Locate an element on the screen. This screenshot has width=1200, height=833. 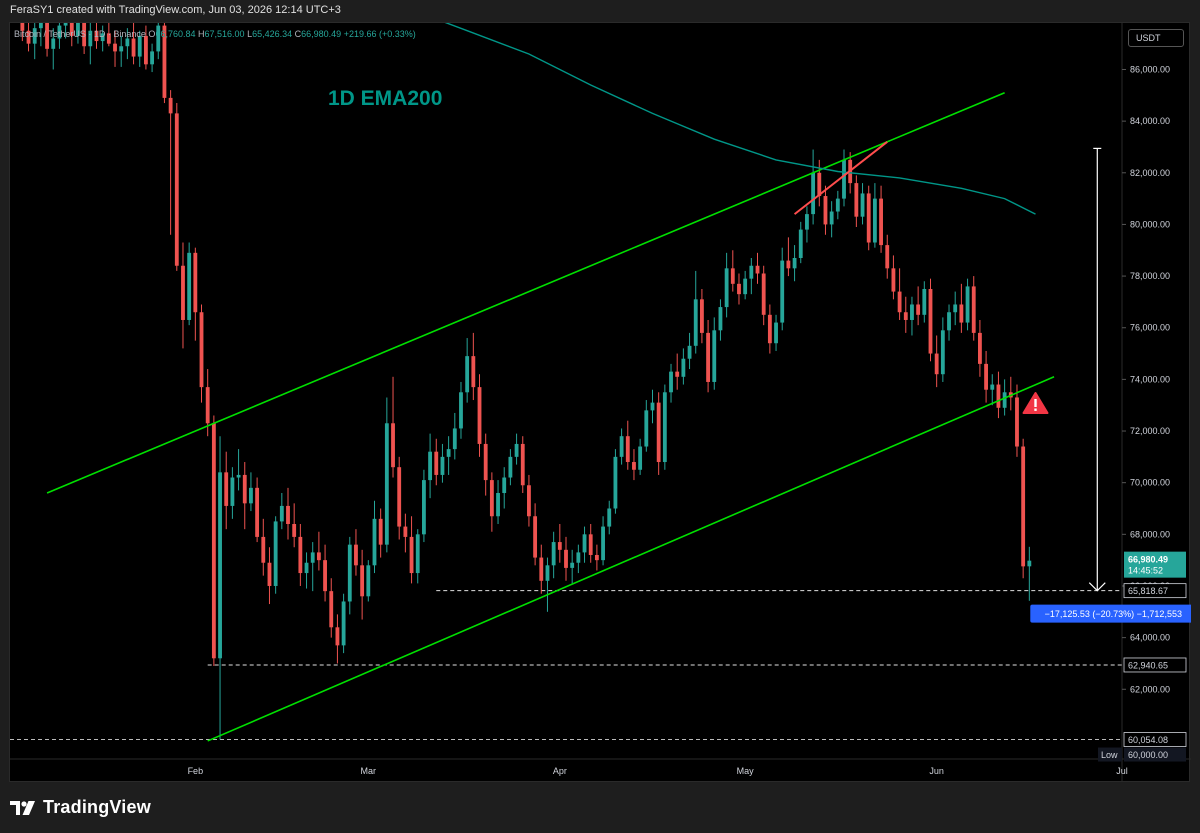
symbol-name: Bitcoin / TetherUS · 1D · Binance is located at coordinates (80, 34).